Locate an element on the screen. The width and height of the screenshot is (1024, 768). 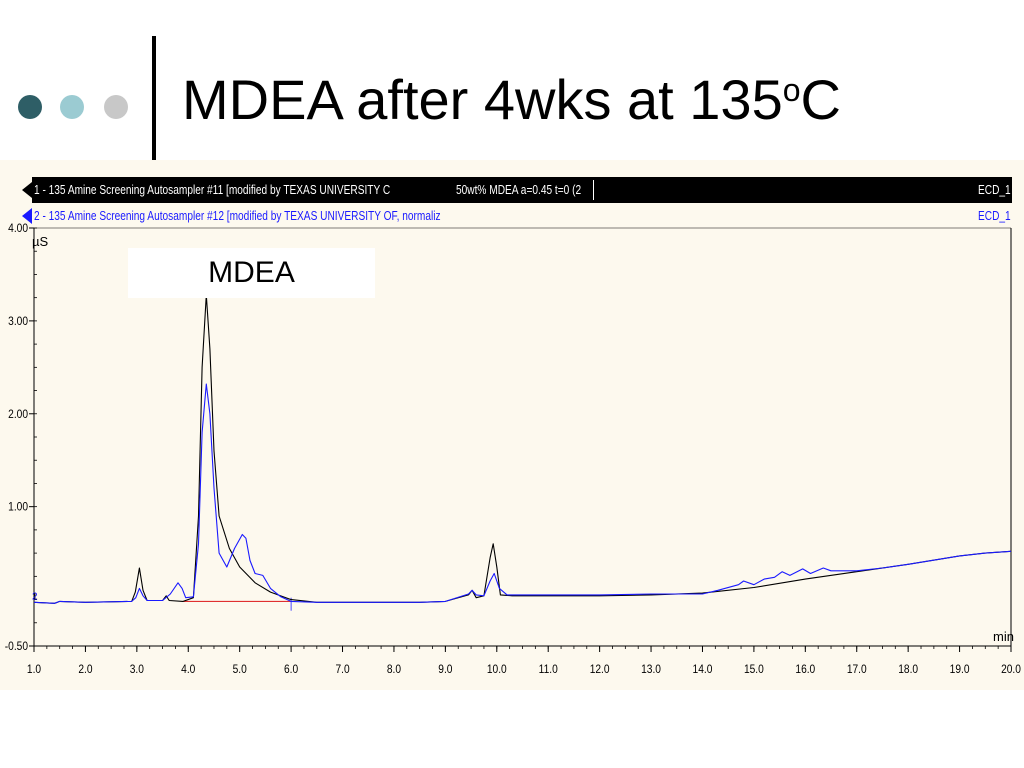
x-tick-label: 6.0 is located at coordinates (291, 669).